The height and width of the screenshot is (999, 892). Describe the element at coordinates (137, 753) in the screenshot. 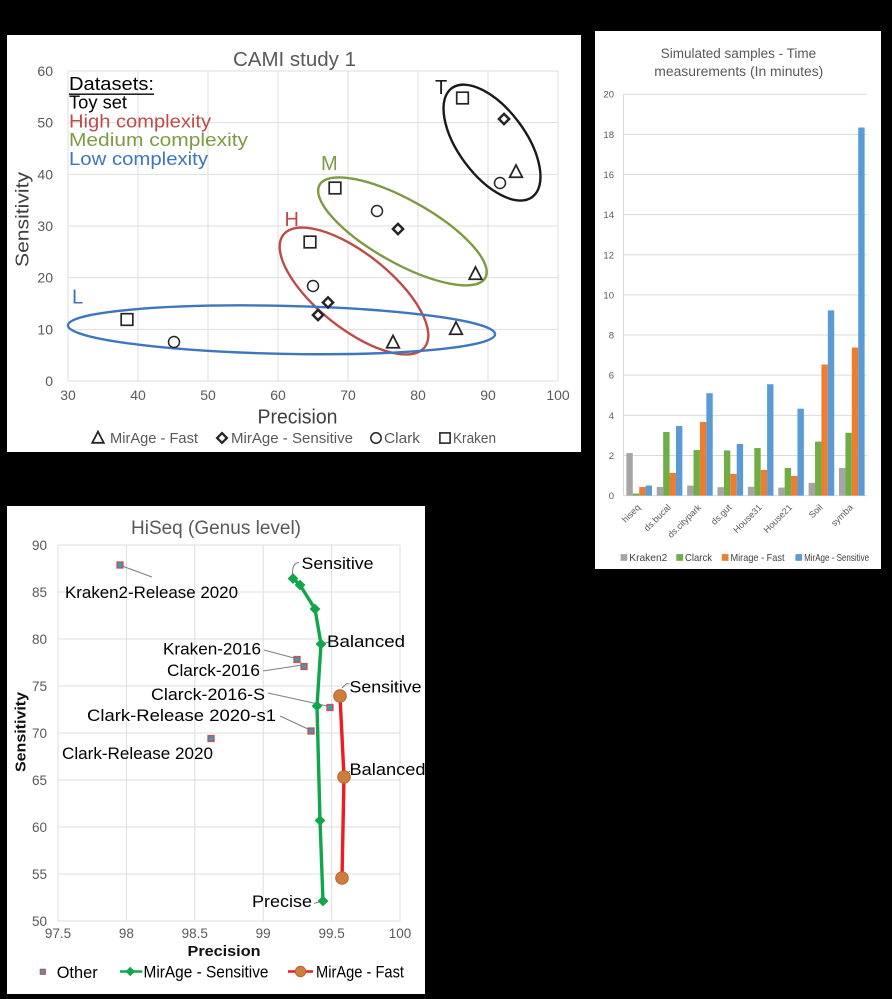

I see `svg-text: Clark-Release 2020` at that location.